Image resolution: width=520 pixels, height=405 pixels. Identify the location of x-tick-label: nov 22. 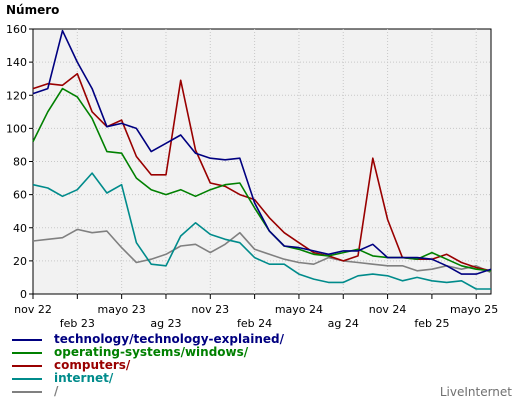
(33, 309).